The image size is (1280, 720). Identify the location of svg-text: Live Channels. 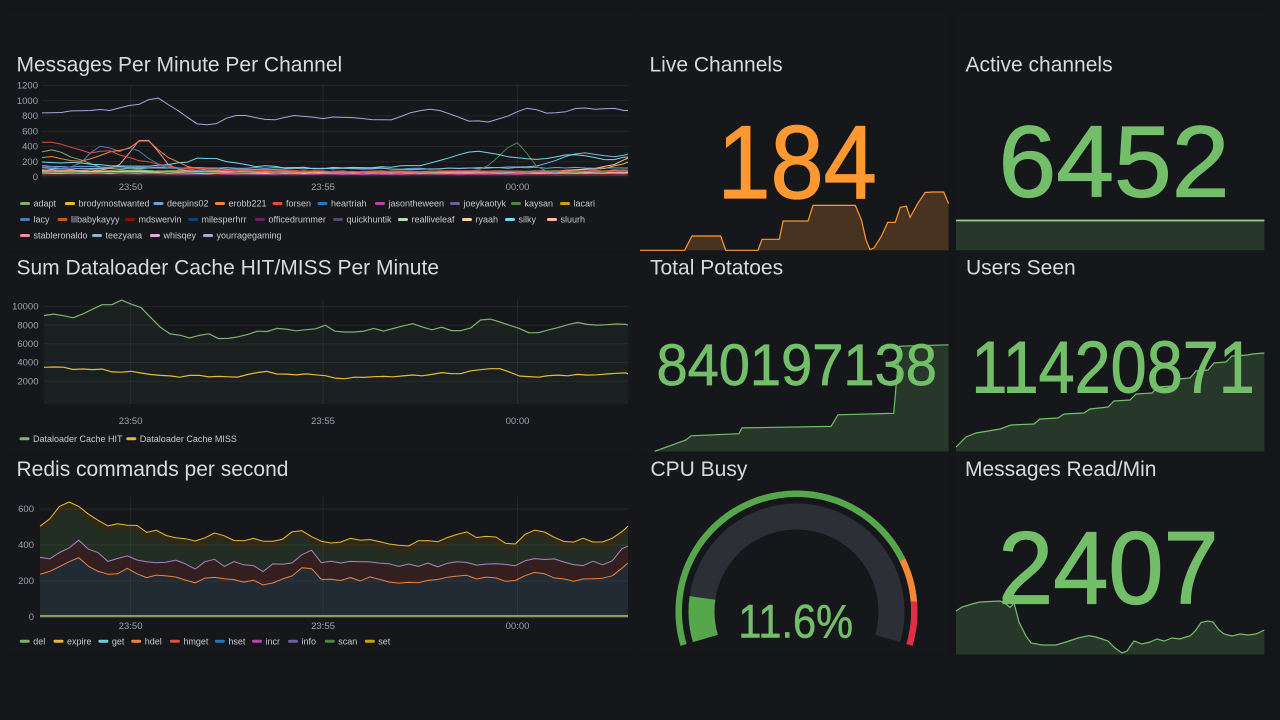
(716, 64).